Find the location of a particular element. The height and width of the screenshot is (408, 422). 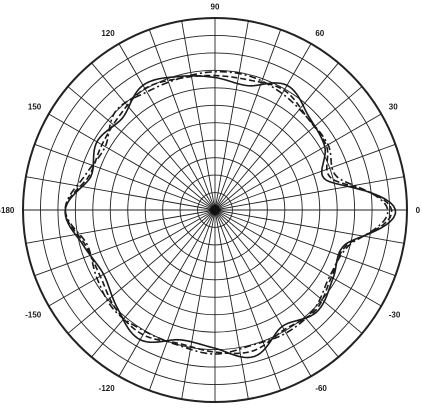

angle-tick-label: 90 is located at coordinates (215, 6).